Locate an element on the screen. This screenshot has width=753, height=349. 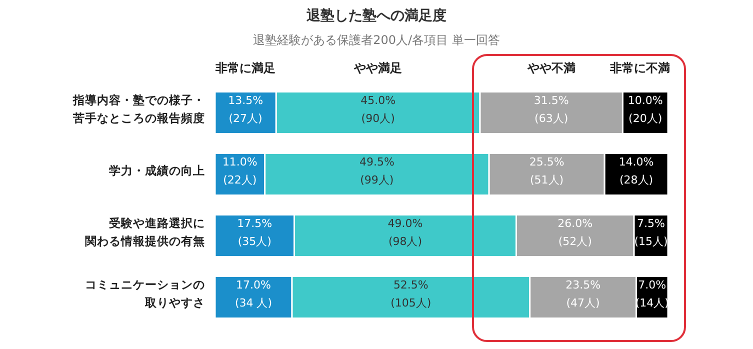
data-label: 52.5% (105人) is located at coordinates (411, 294).